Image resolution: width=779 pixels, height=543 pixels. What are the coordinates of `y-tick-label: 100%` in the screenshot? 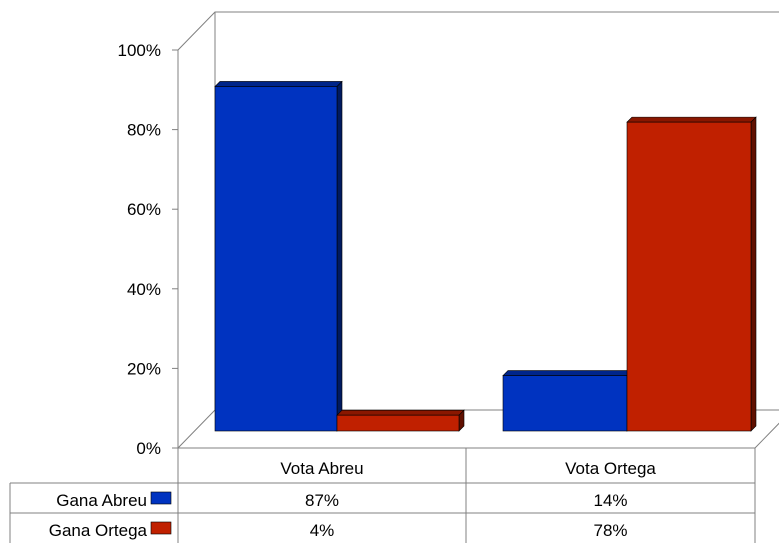 It's located at (139, 50).